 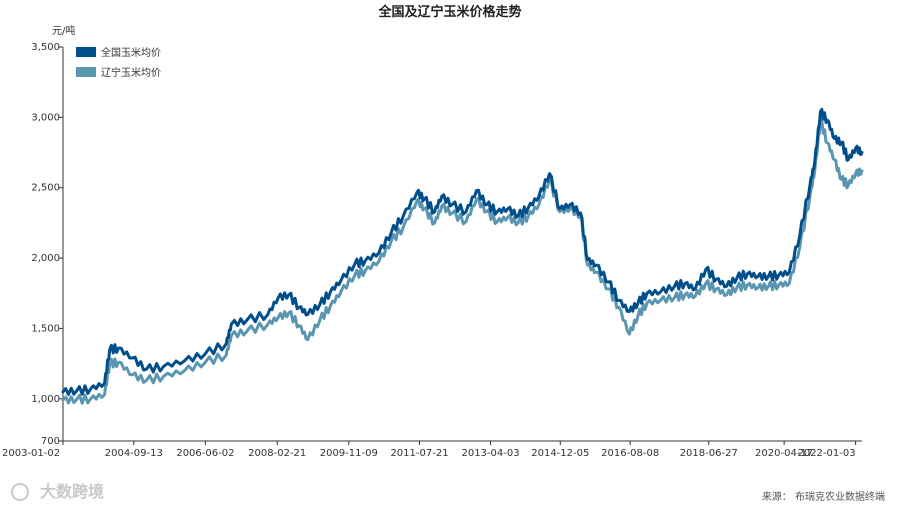 I want to click on x-tick-label: 2006-06-02, so click(x=205, y=453).